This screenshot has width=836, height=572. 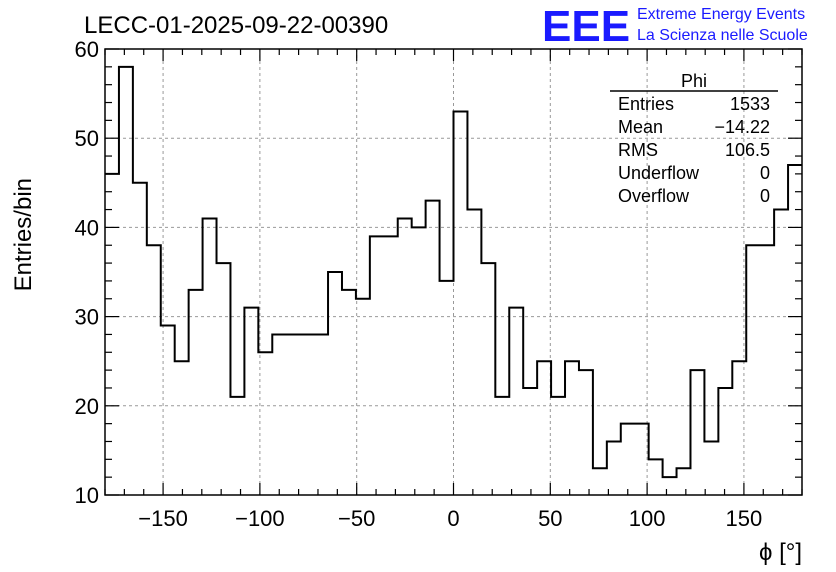 I want to click on x-tick-label: 100, so click(x=647, y=518).